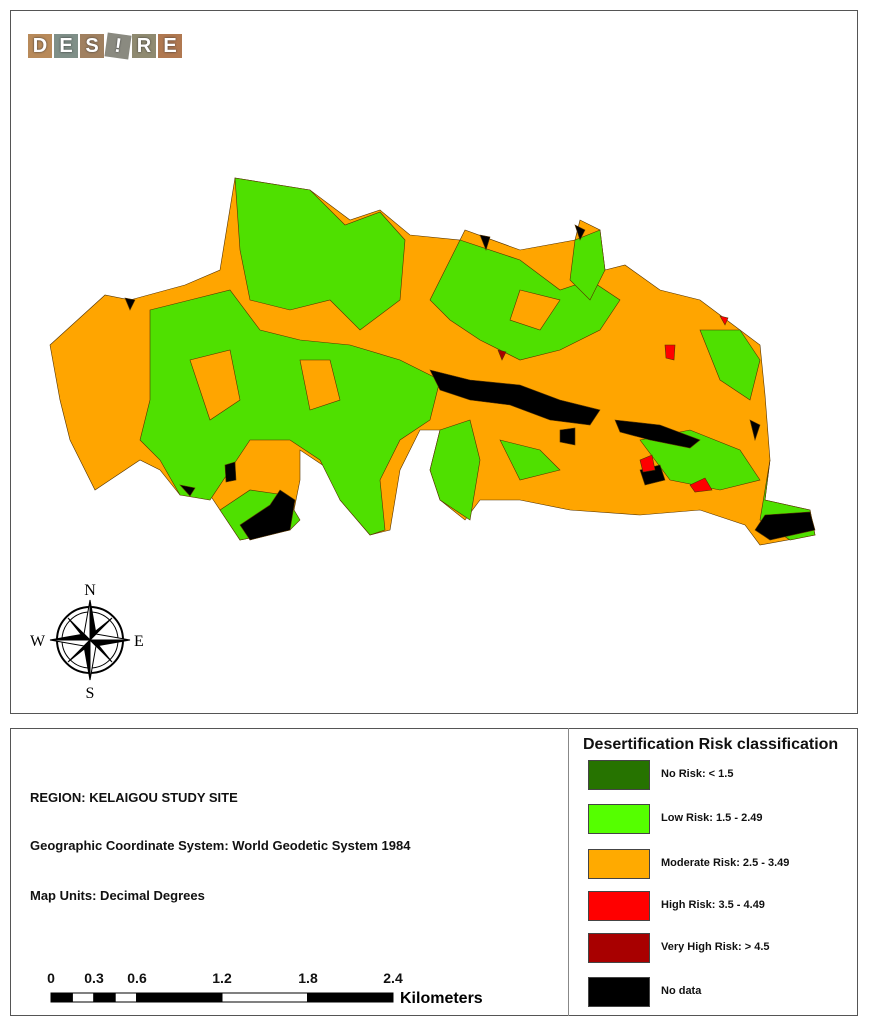 Image resolution: width=869 pixels, height=1023 pixels. What do you see at coordinates (711, 744) in the screenshot?
I see `legend-title: Desertification Risk classification` at bounding box center [711, 744].